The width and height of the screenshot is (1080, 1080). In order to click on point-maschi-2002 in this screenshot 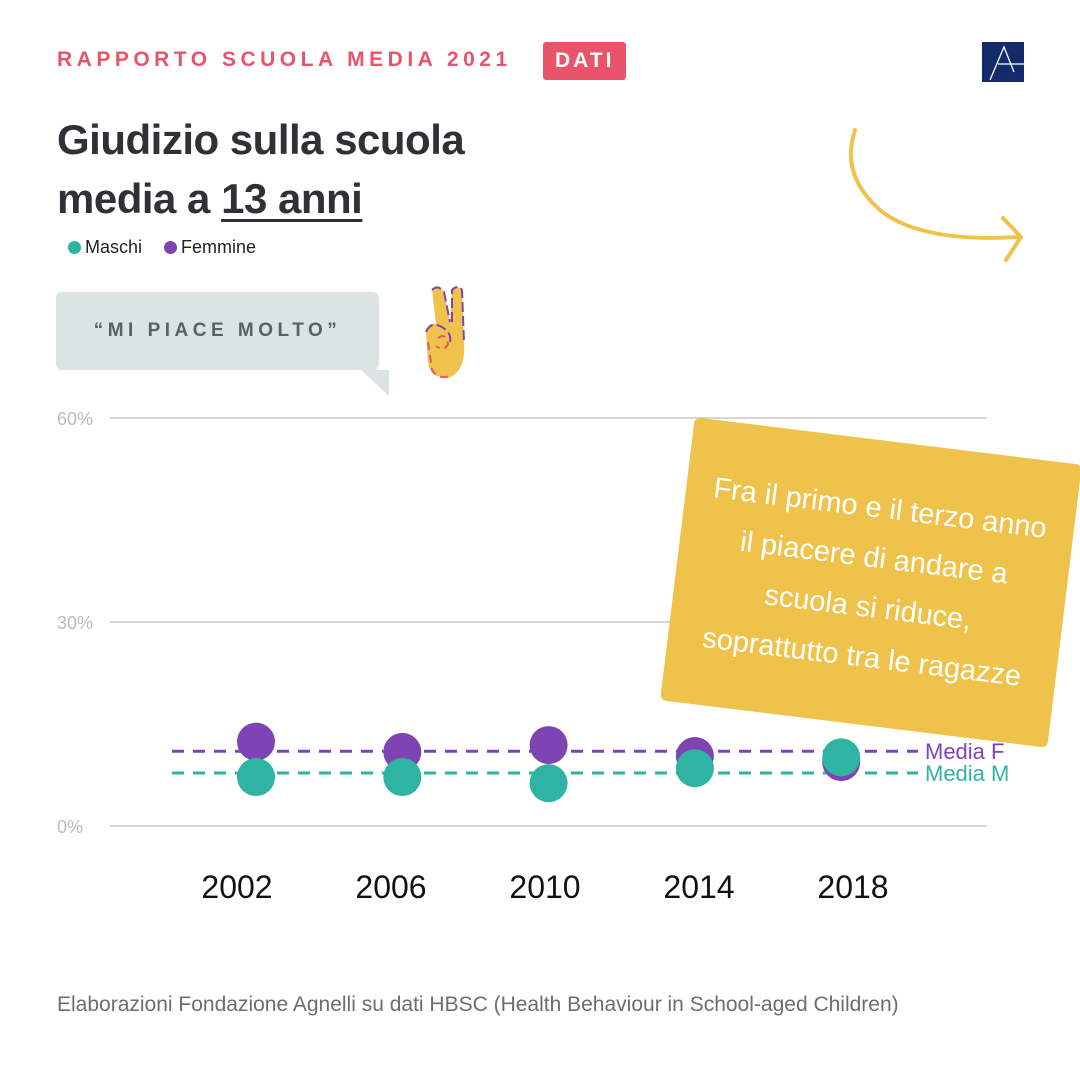, I will do `click(256, 777)`.